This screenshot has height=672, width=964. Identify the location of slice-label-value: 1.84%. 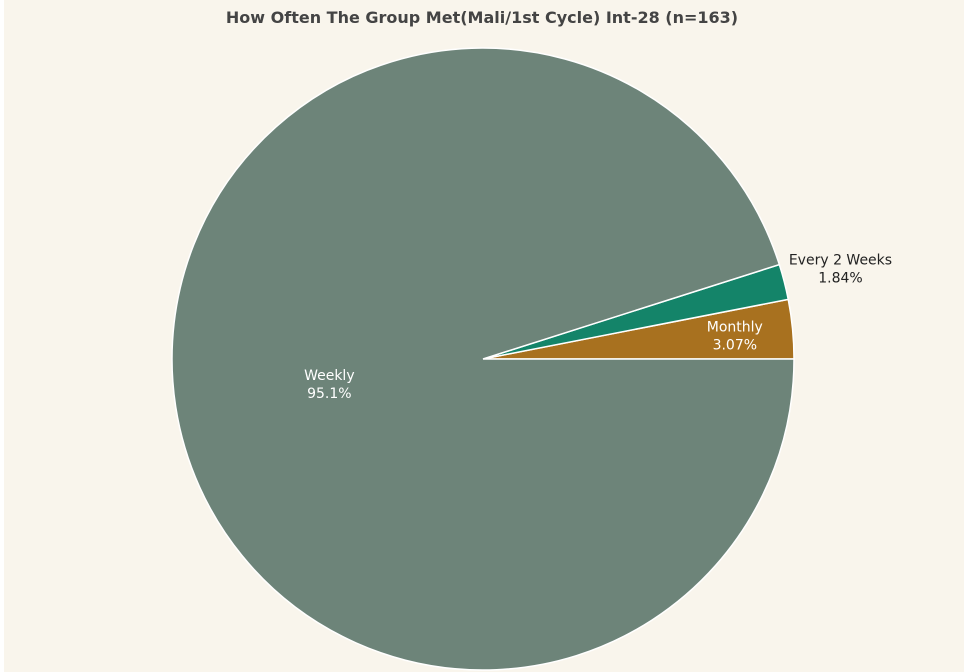
(840, 278).